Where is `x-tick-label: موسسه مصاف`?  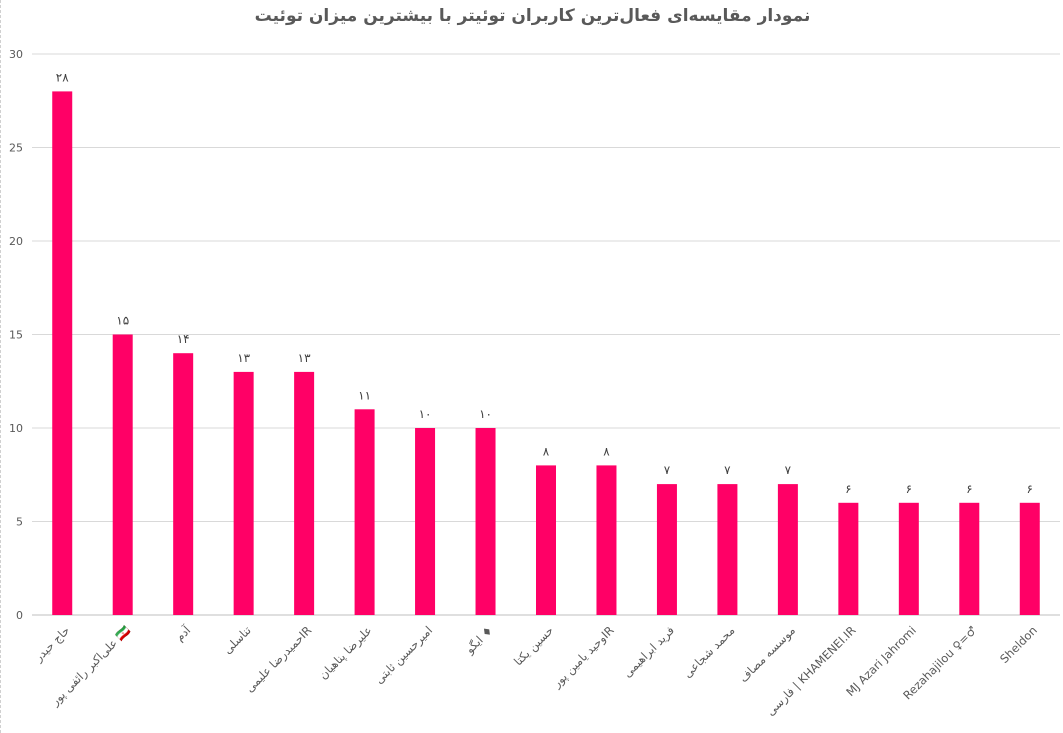
x-tick-label: موسسه مصاف is located at coordinates (767, 654).